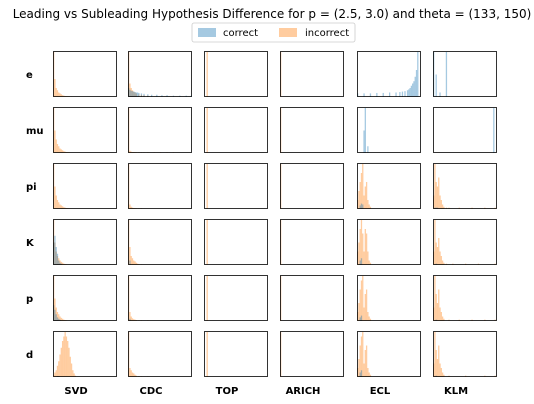 The image size is (534, 404). What do you see at coordinates (236, 74) in the screenshot?
I see `panel-e-TOP` at bounding box center [236, 74].